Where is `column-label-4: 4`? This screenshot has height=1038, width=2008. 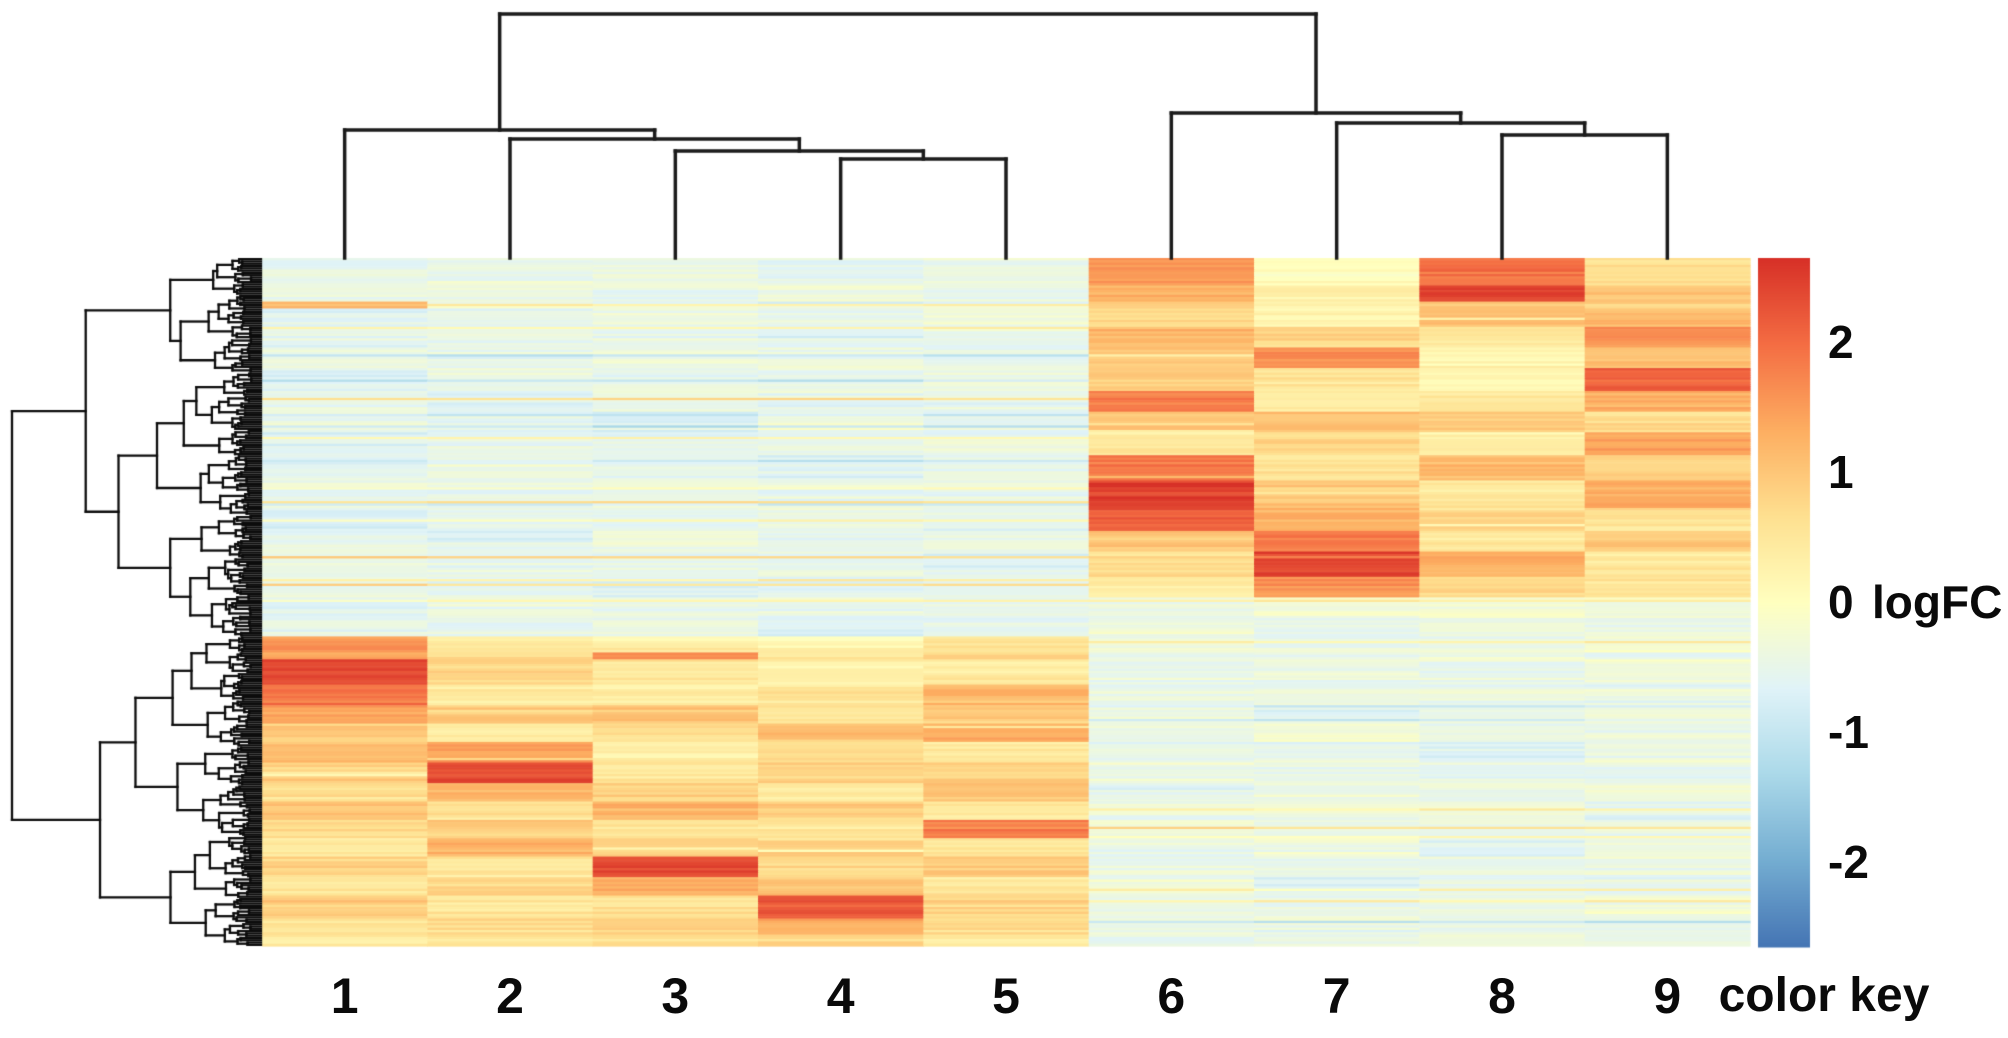
column-label-4: 4 is located at coordinates (840, 996).